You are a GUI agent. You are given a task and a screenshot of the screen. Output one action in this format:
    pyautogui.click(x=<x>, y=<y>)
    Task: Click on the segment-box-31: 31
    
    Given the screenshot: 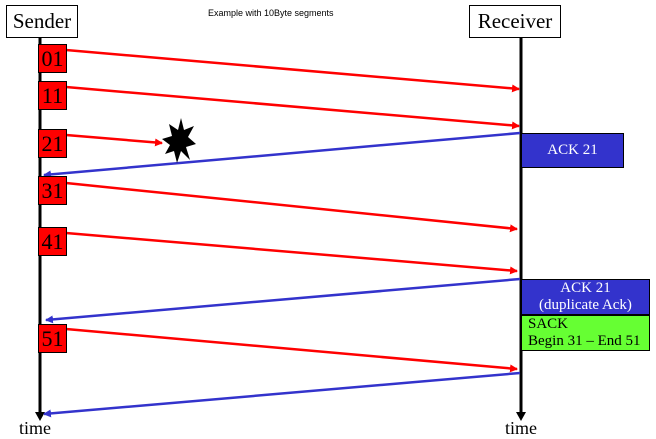 What is the action you would take?
    pyautogui.click(x=52, y=190)
    